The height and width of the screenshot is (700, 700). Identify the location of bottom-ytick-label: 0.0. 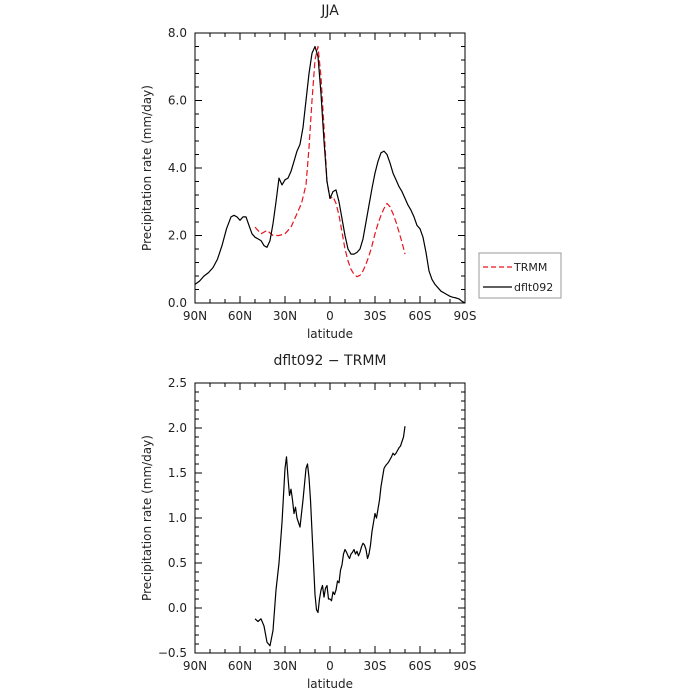
(177, 608).